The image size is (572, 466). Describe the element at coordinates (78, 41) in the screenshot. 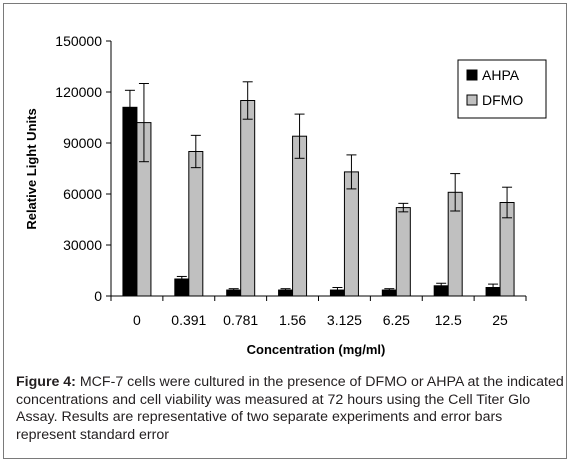

I see `y-tick-label: 150000` at that location.